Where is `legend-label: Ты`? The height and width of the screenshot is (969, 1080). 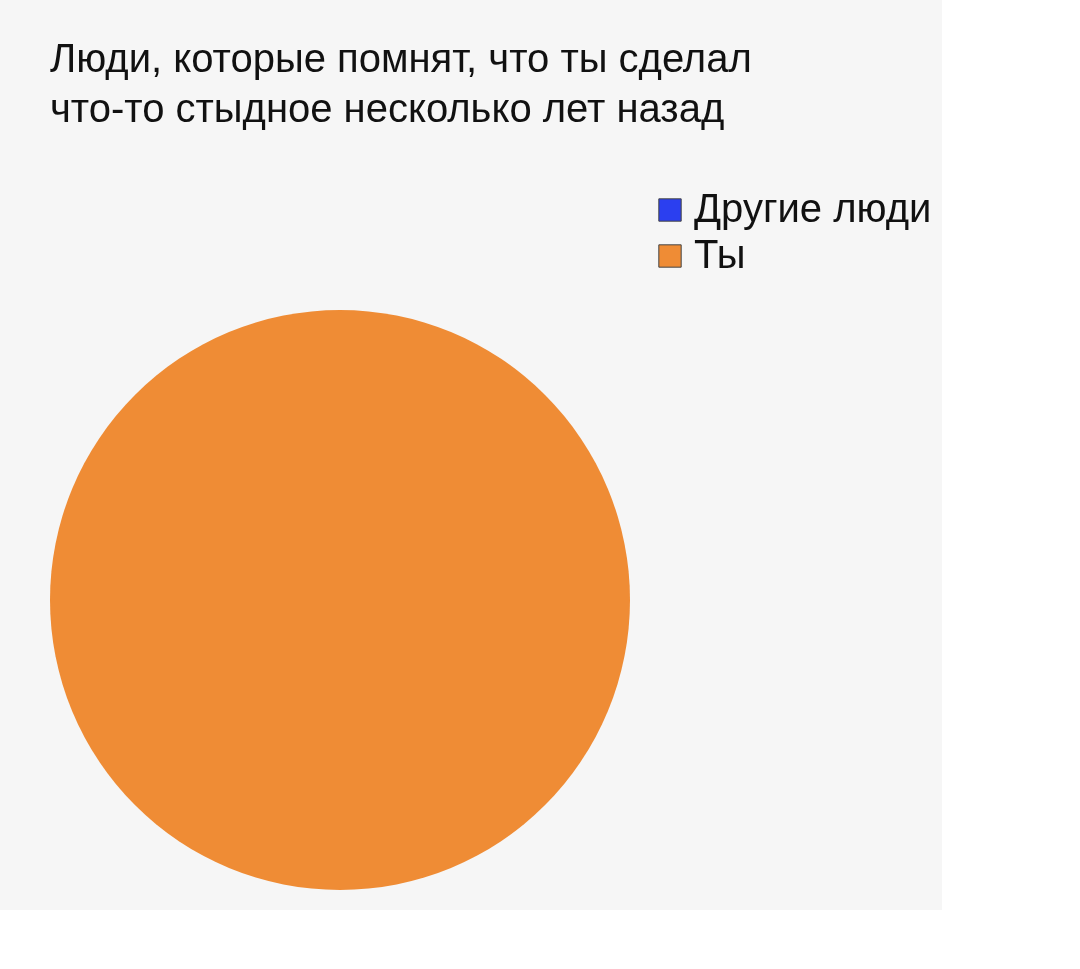
legend-label: Ты is located at coordinates (720, 254).